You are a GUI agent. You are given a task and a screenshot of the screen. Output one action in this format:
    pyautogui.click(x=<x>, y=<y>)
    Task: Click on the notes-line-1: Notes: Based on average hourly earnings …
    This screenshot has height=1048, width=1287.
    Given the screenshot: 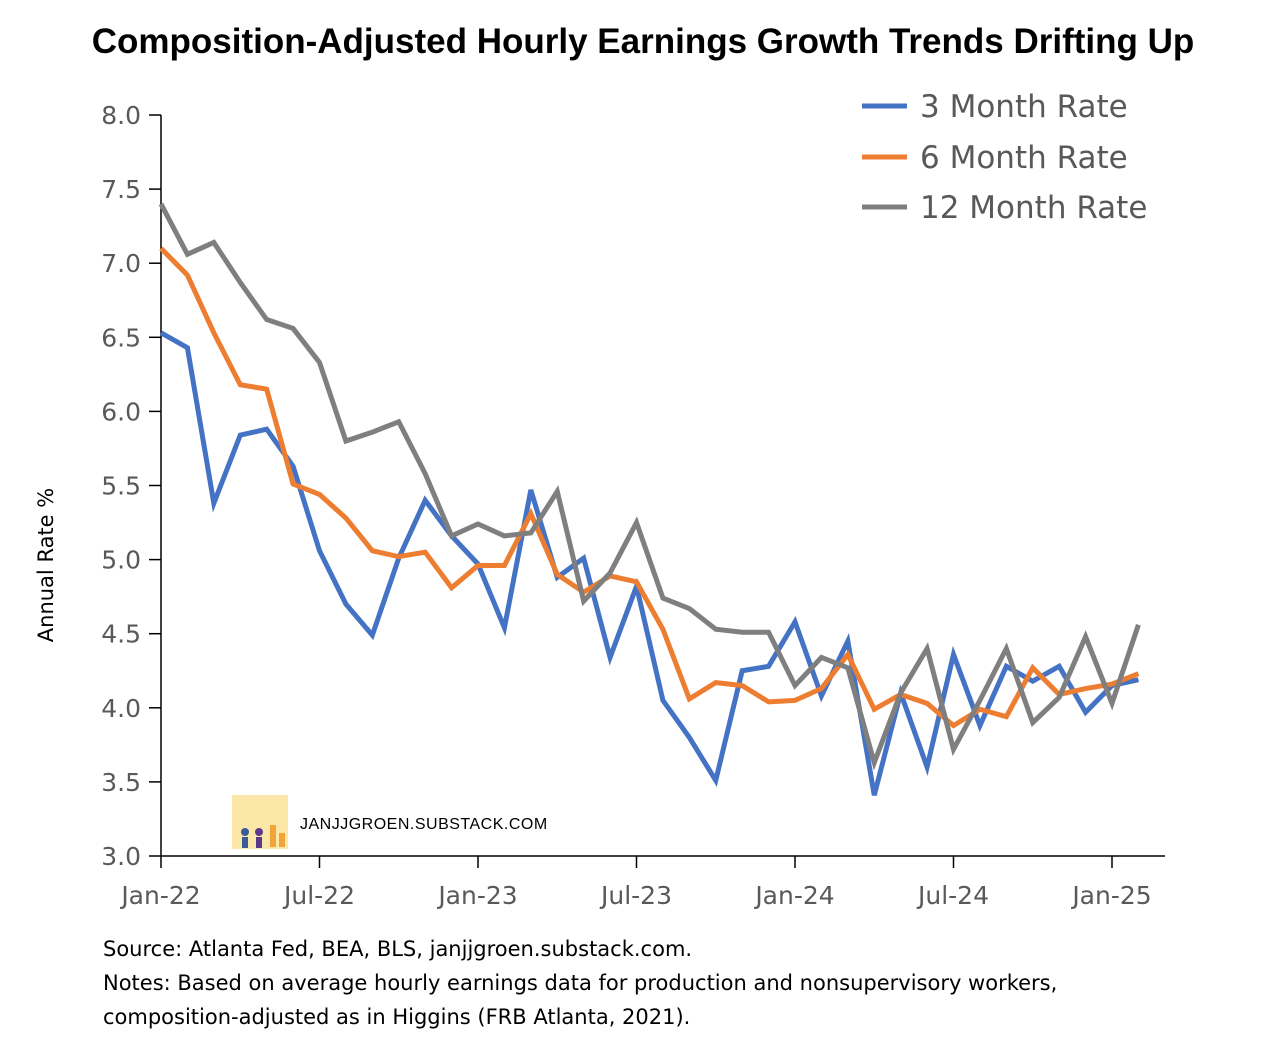 What is the action you would take?
    pyautogui.click(x=580, y=983)
    